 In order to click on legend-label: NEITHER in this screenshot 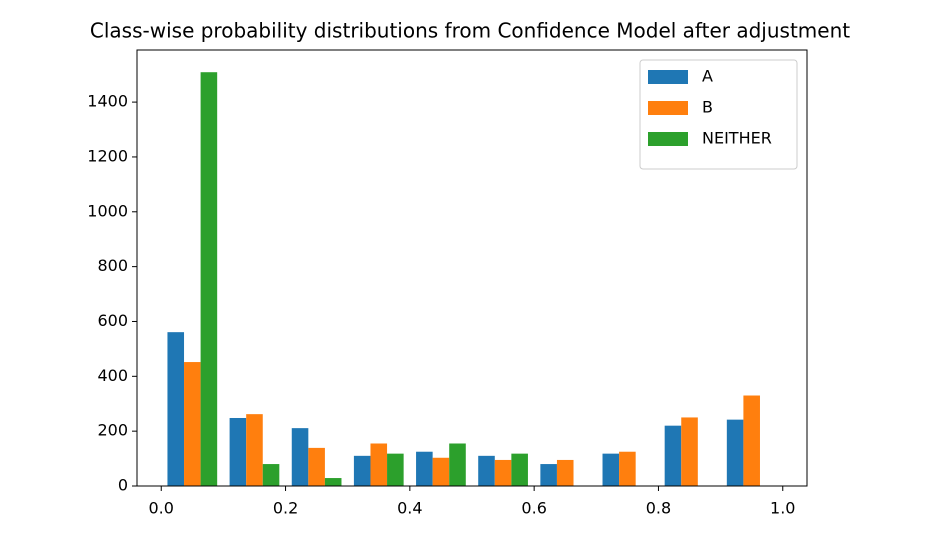, I will do `click(737, 138)`.